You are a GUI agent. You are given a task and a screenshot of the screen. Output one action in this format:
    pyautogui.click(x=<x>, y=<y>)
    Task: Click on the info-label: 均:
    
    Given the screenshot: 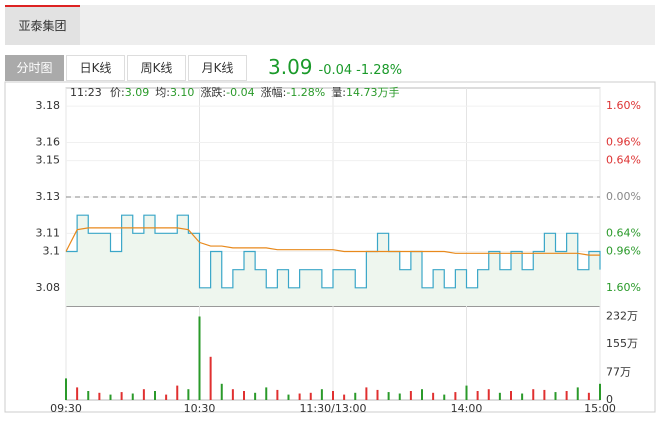 What is the action you would take?
    pyautogui.click(x=162, y=92)
    